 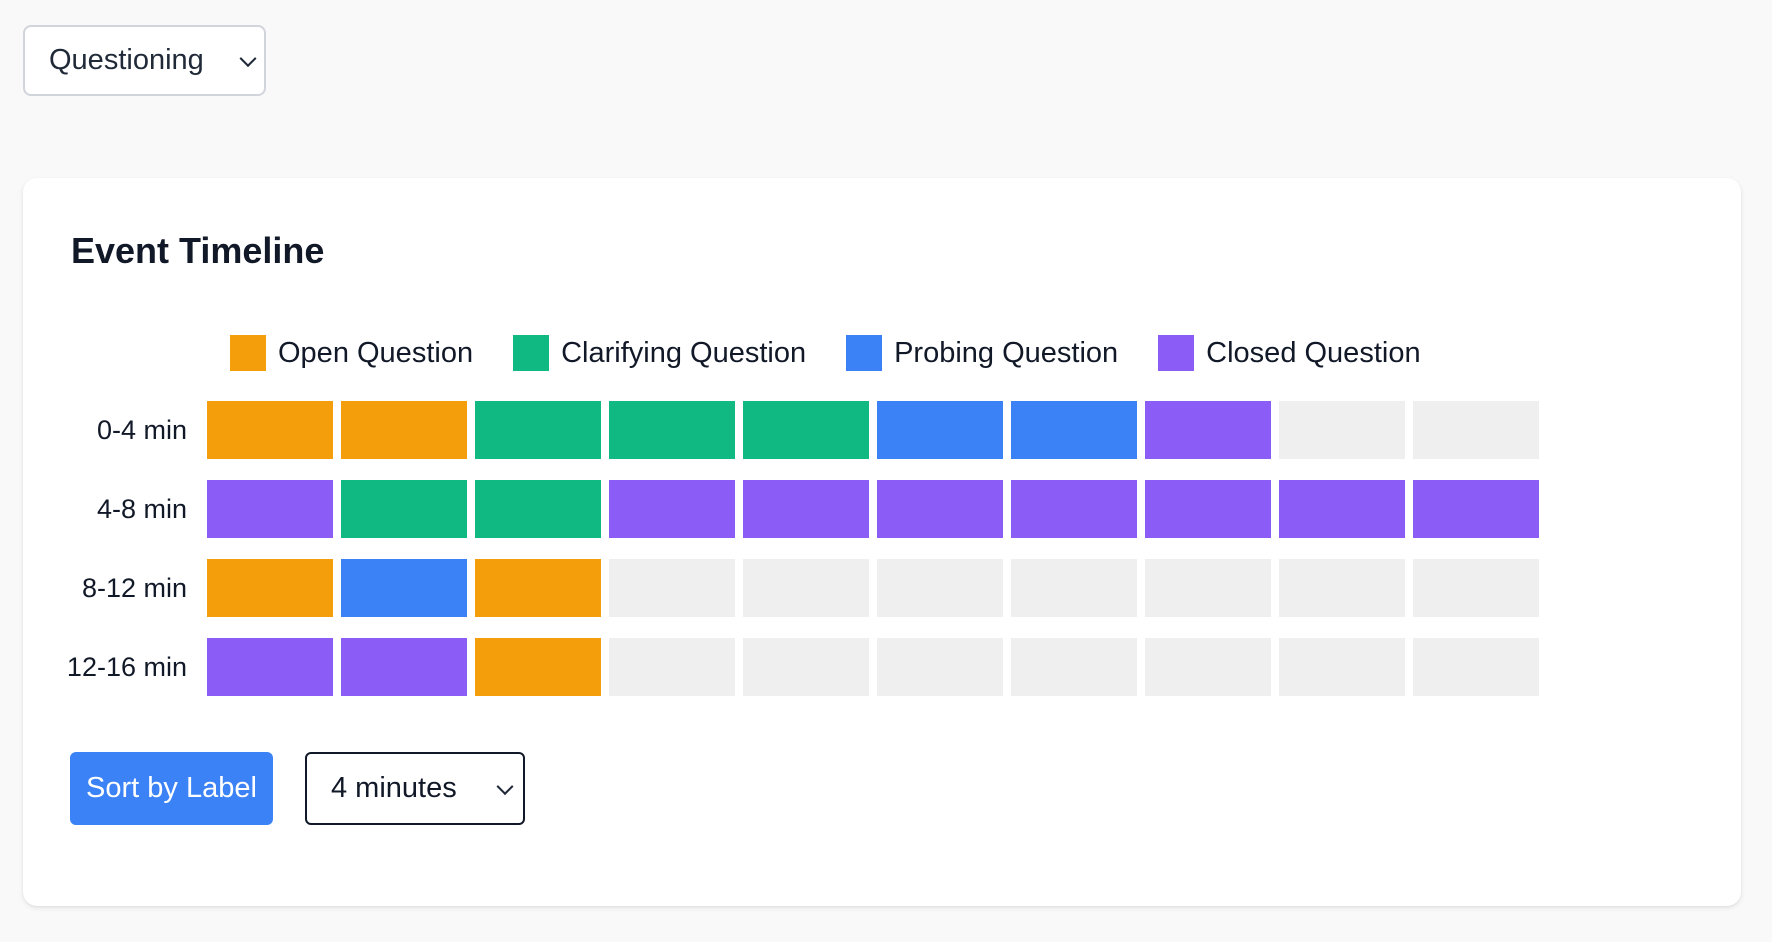 I want to click on row-label: 4-8 min, so click(x=141, y=509).